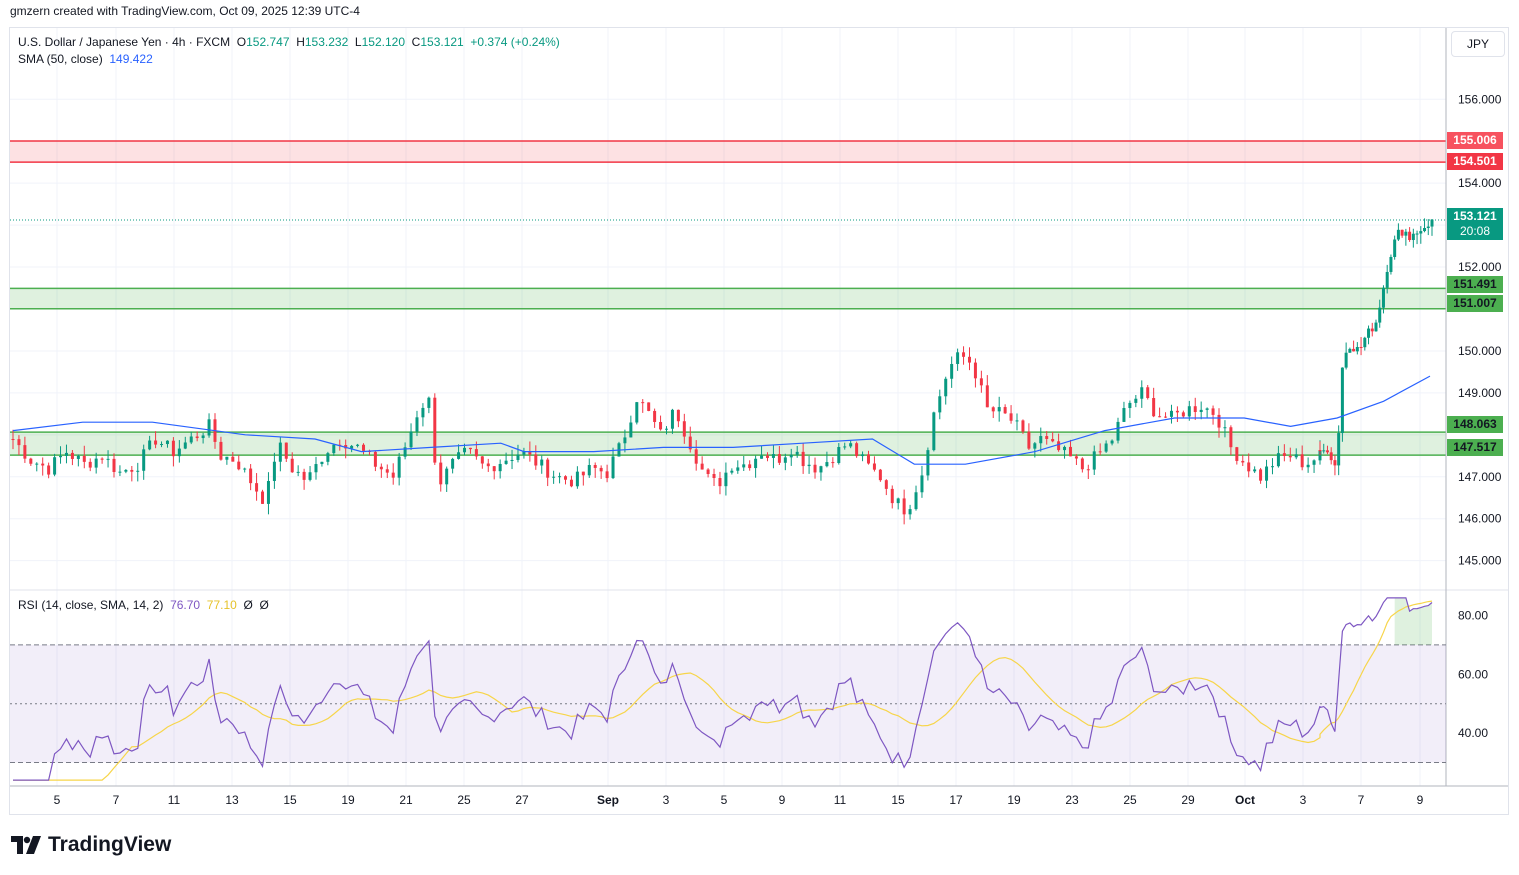  I want to click on rsi-legend-label: RSI (14, close, SMA, 14, 2), so click(91, 605).